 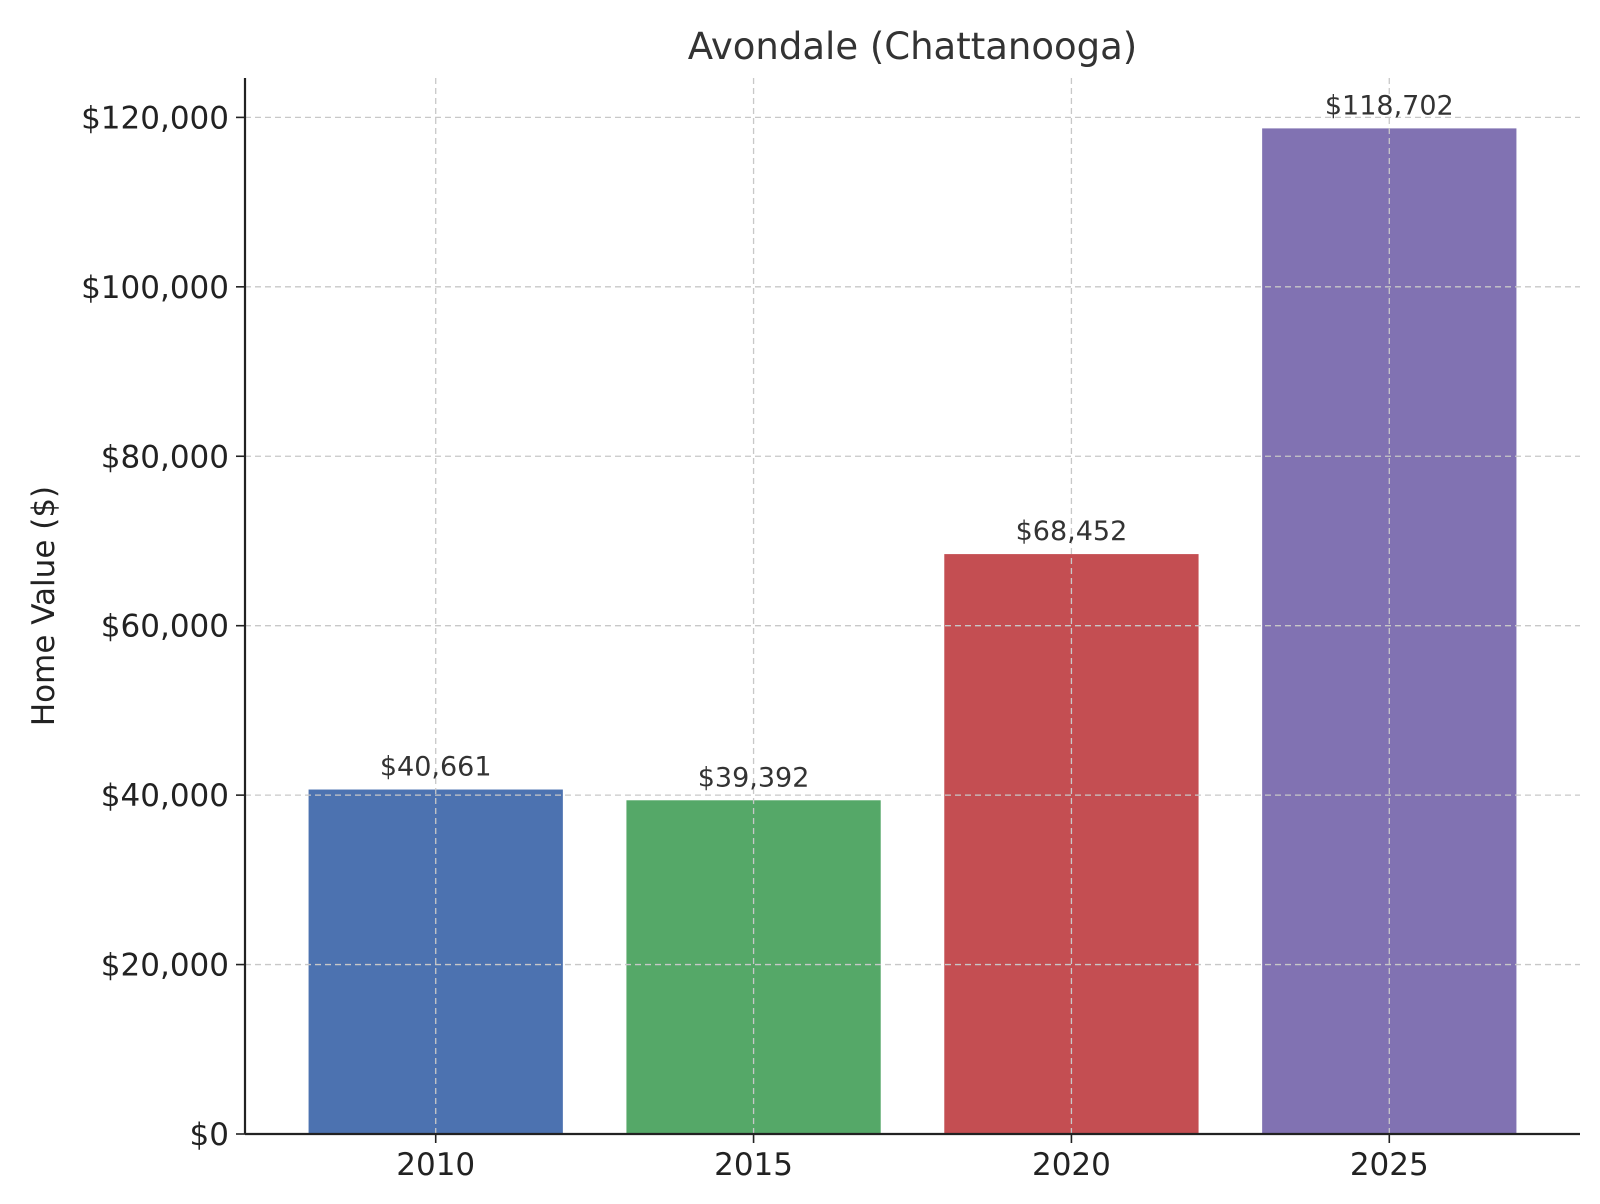 What do you see at coordinates (913, 46) in the screenshot?
I see `chart-title: Avondale (Chattanooga)` at bounding box center [913, 46].